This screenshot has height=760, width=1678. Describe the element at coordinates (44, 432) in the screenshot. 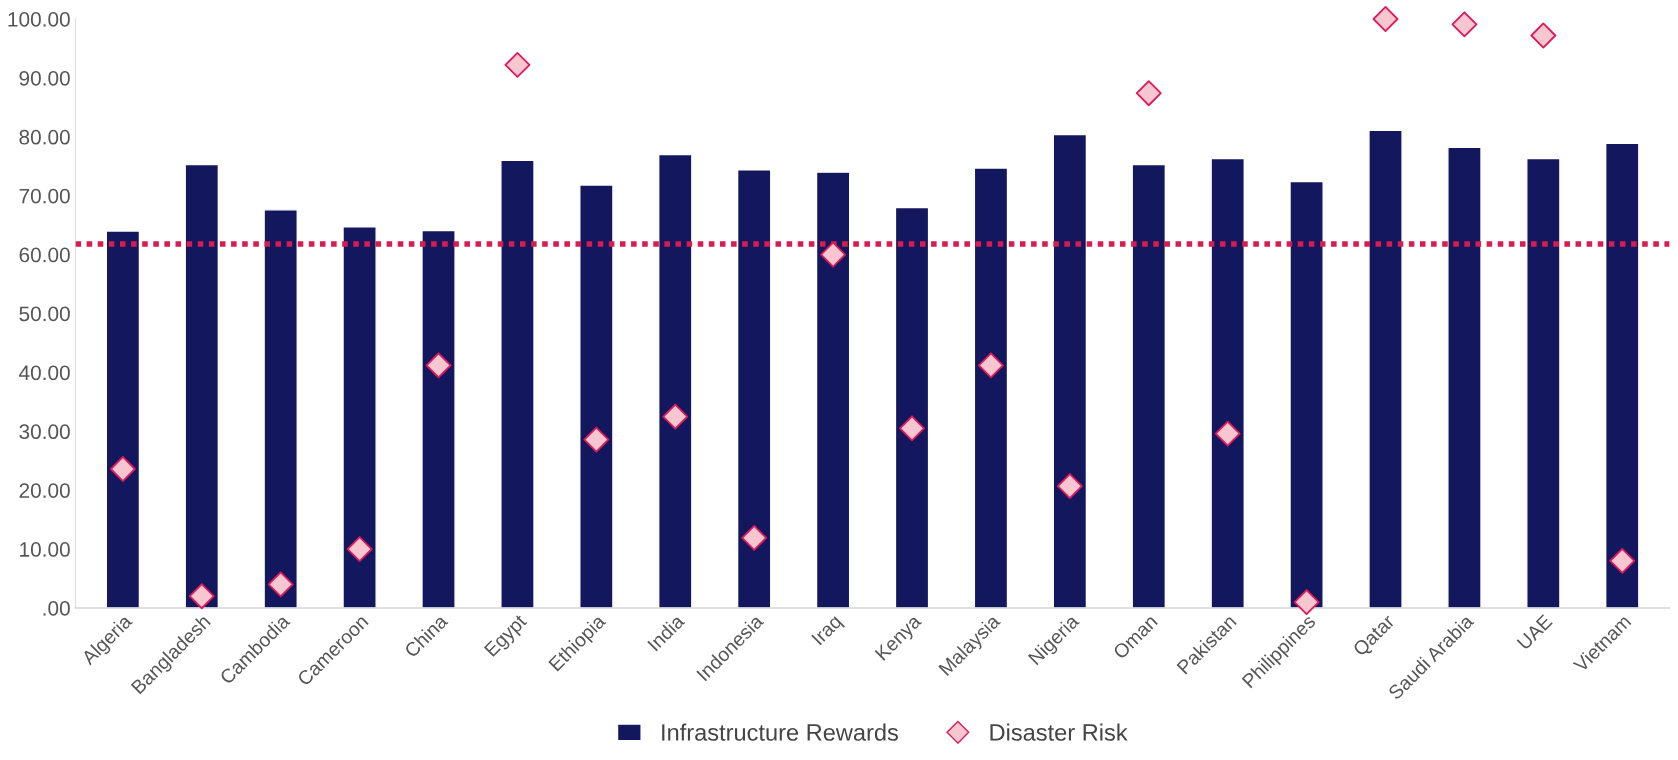

I see `y-tick-label: 30.00` at that location.